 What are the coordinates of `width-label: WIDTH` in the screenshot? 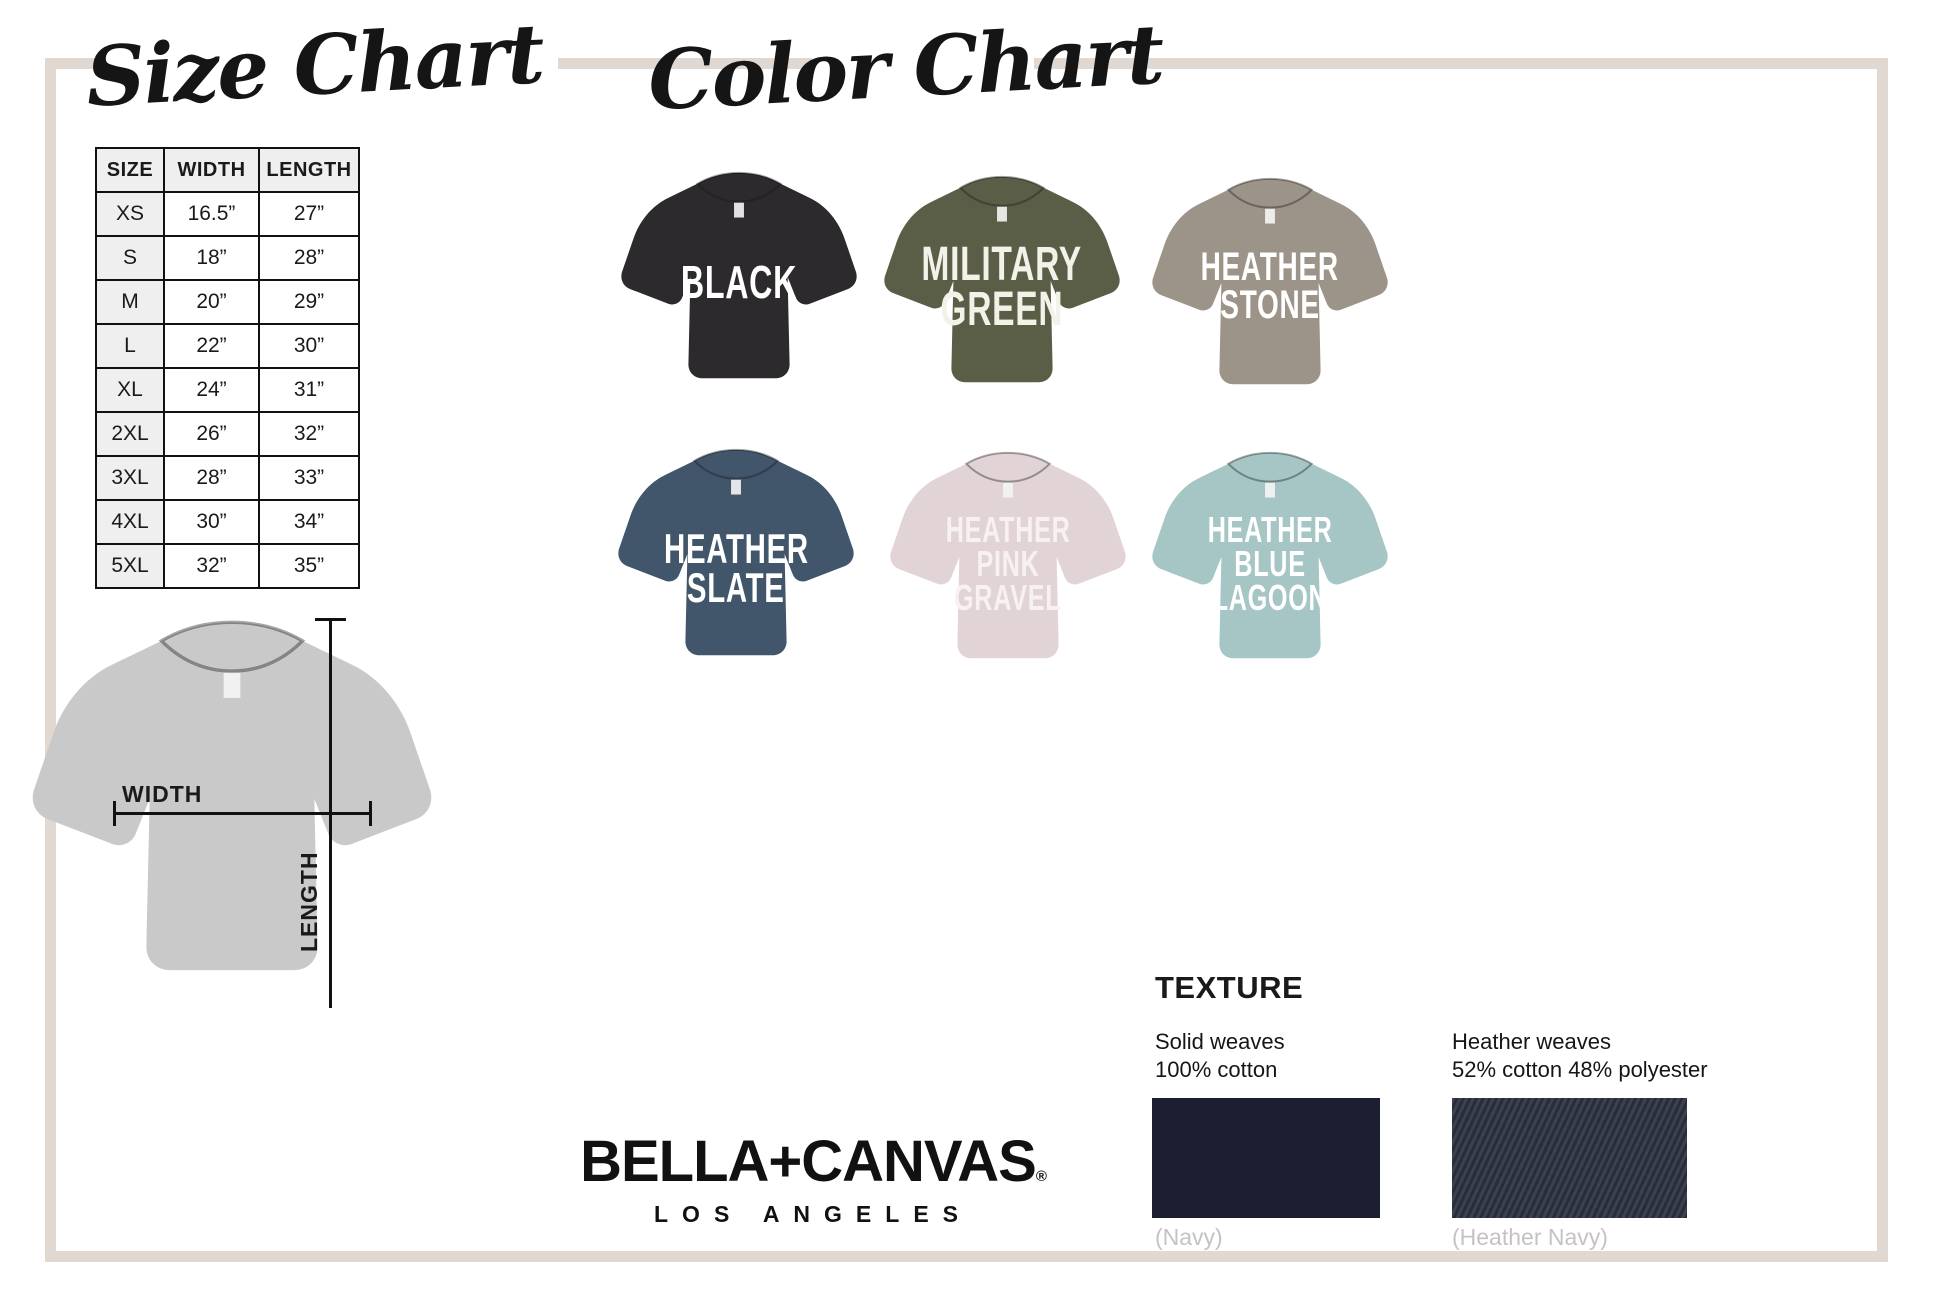 It's located at (162, 794).